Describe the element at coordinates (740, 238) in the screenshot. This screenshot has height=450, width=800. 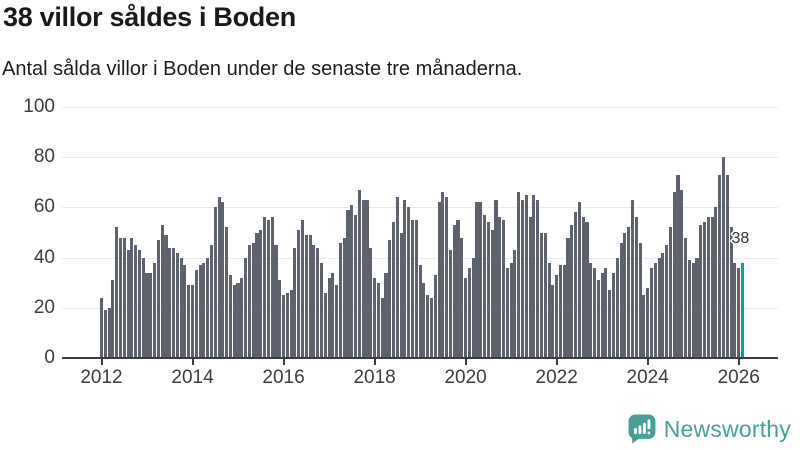
I see `highlight-value-label: 38` at that location.